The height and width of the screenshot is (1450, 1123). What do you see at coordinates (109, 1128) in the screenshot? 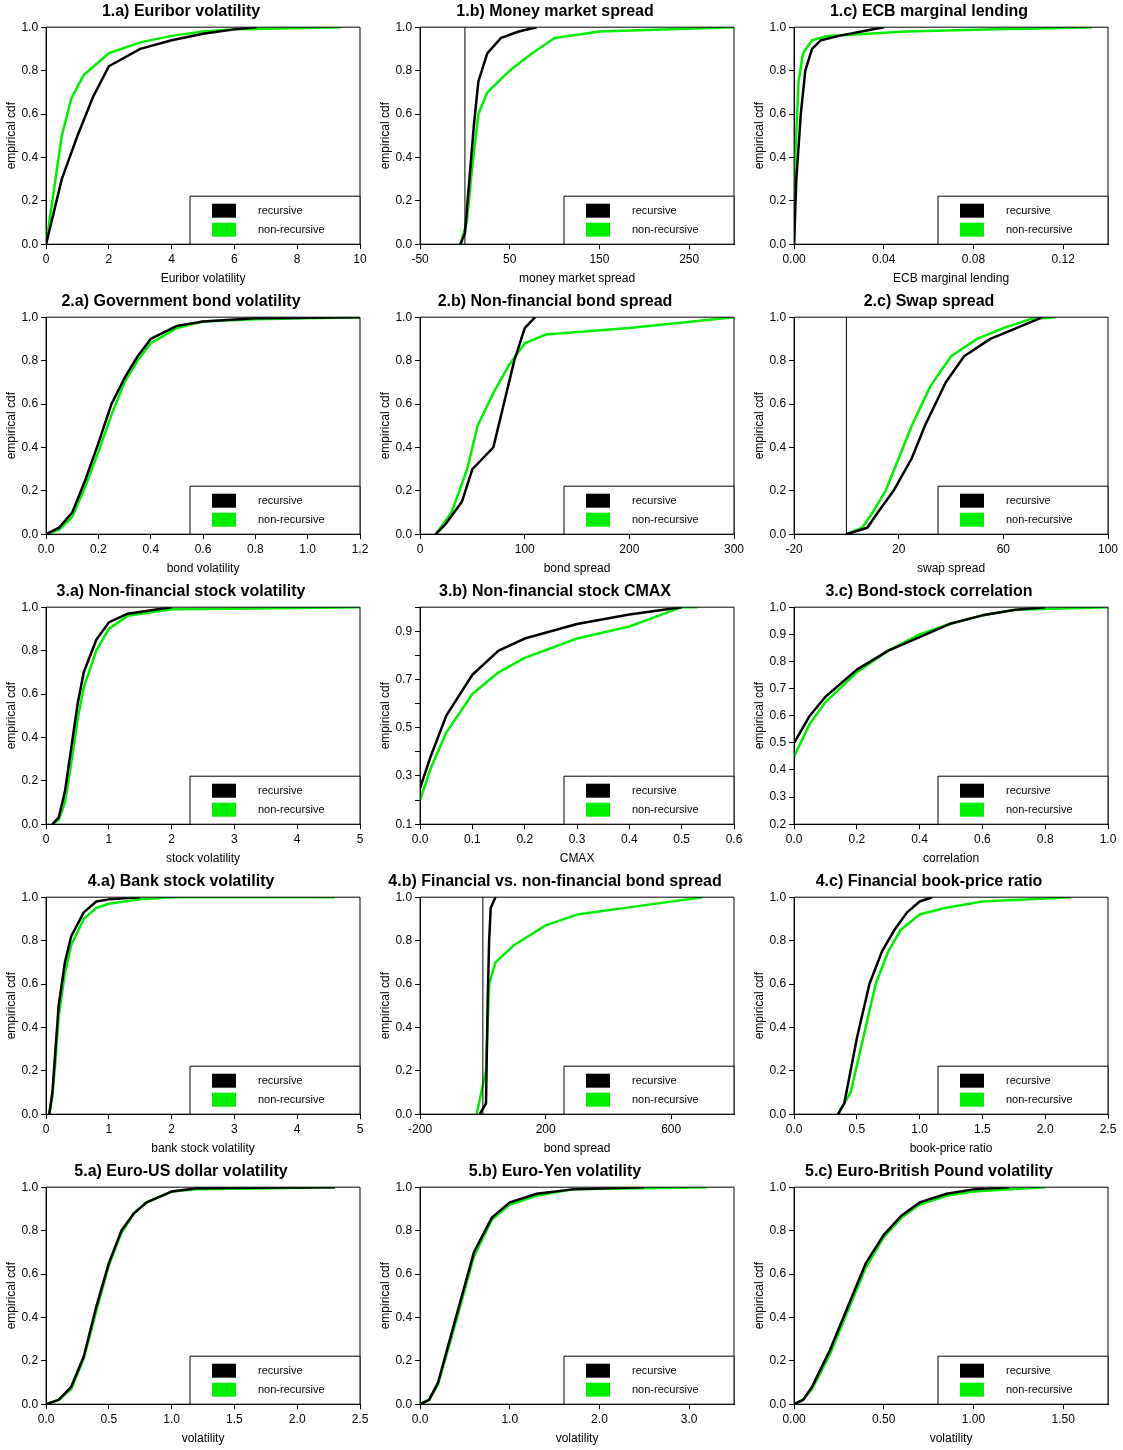
I see `x-tick-label: 1` at bounding box center [109, 1128].